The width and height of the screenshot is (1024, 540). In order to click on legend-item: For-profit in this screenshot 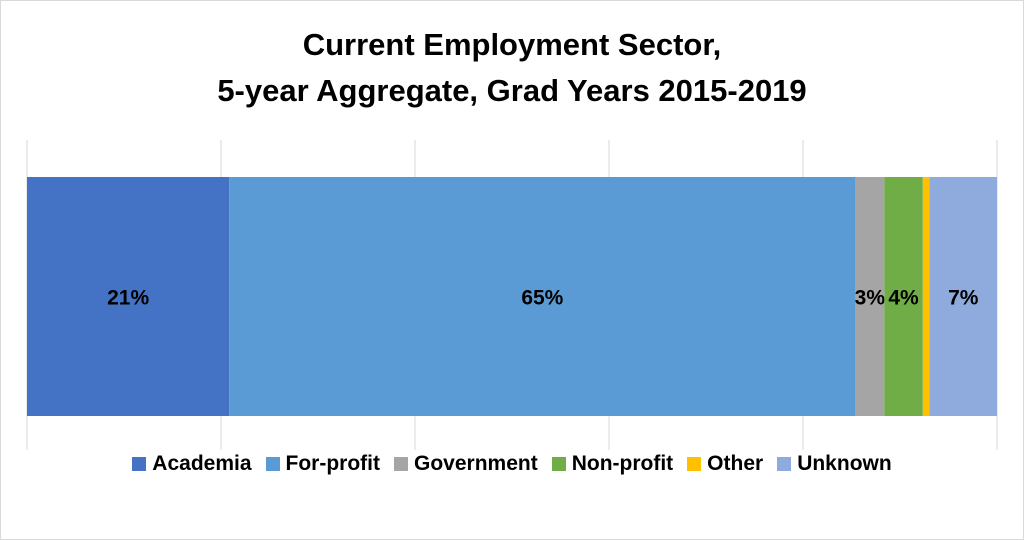, I will do `click(322, 464)`.